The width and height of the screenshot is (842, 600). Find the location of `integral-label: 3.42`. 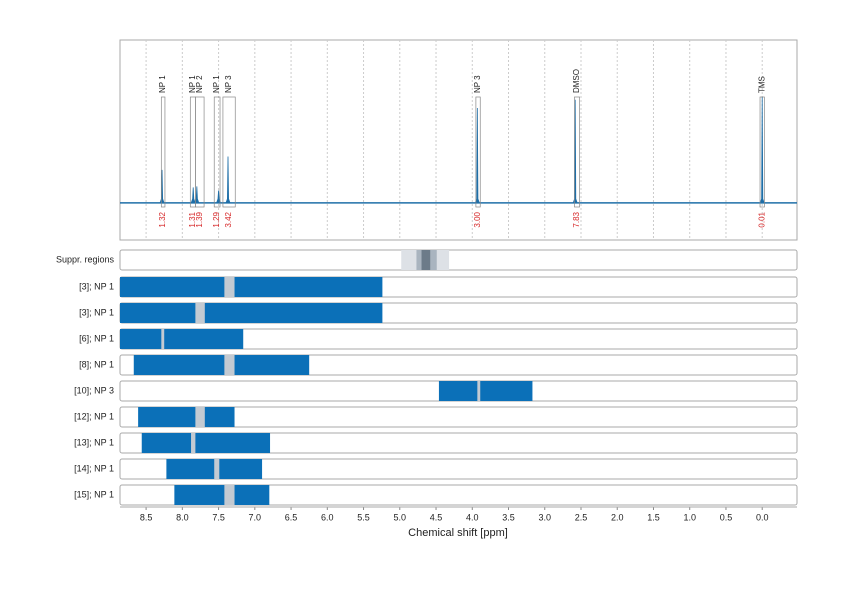

integral-label: 3.42 is located at coordinates (228, 219).